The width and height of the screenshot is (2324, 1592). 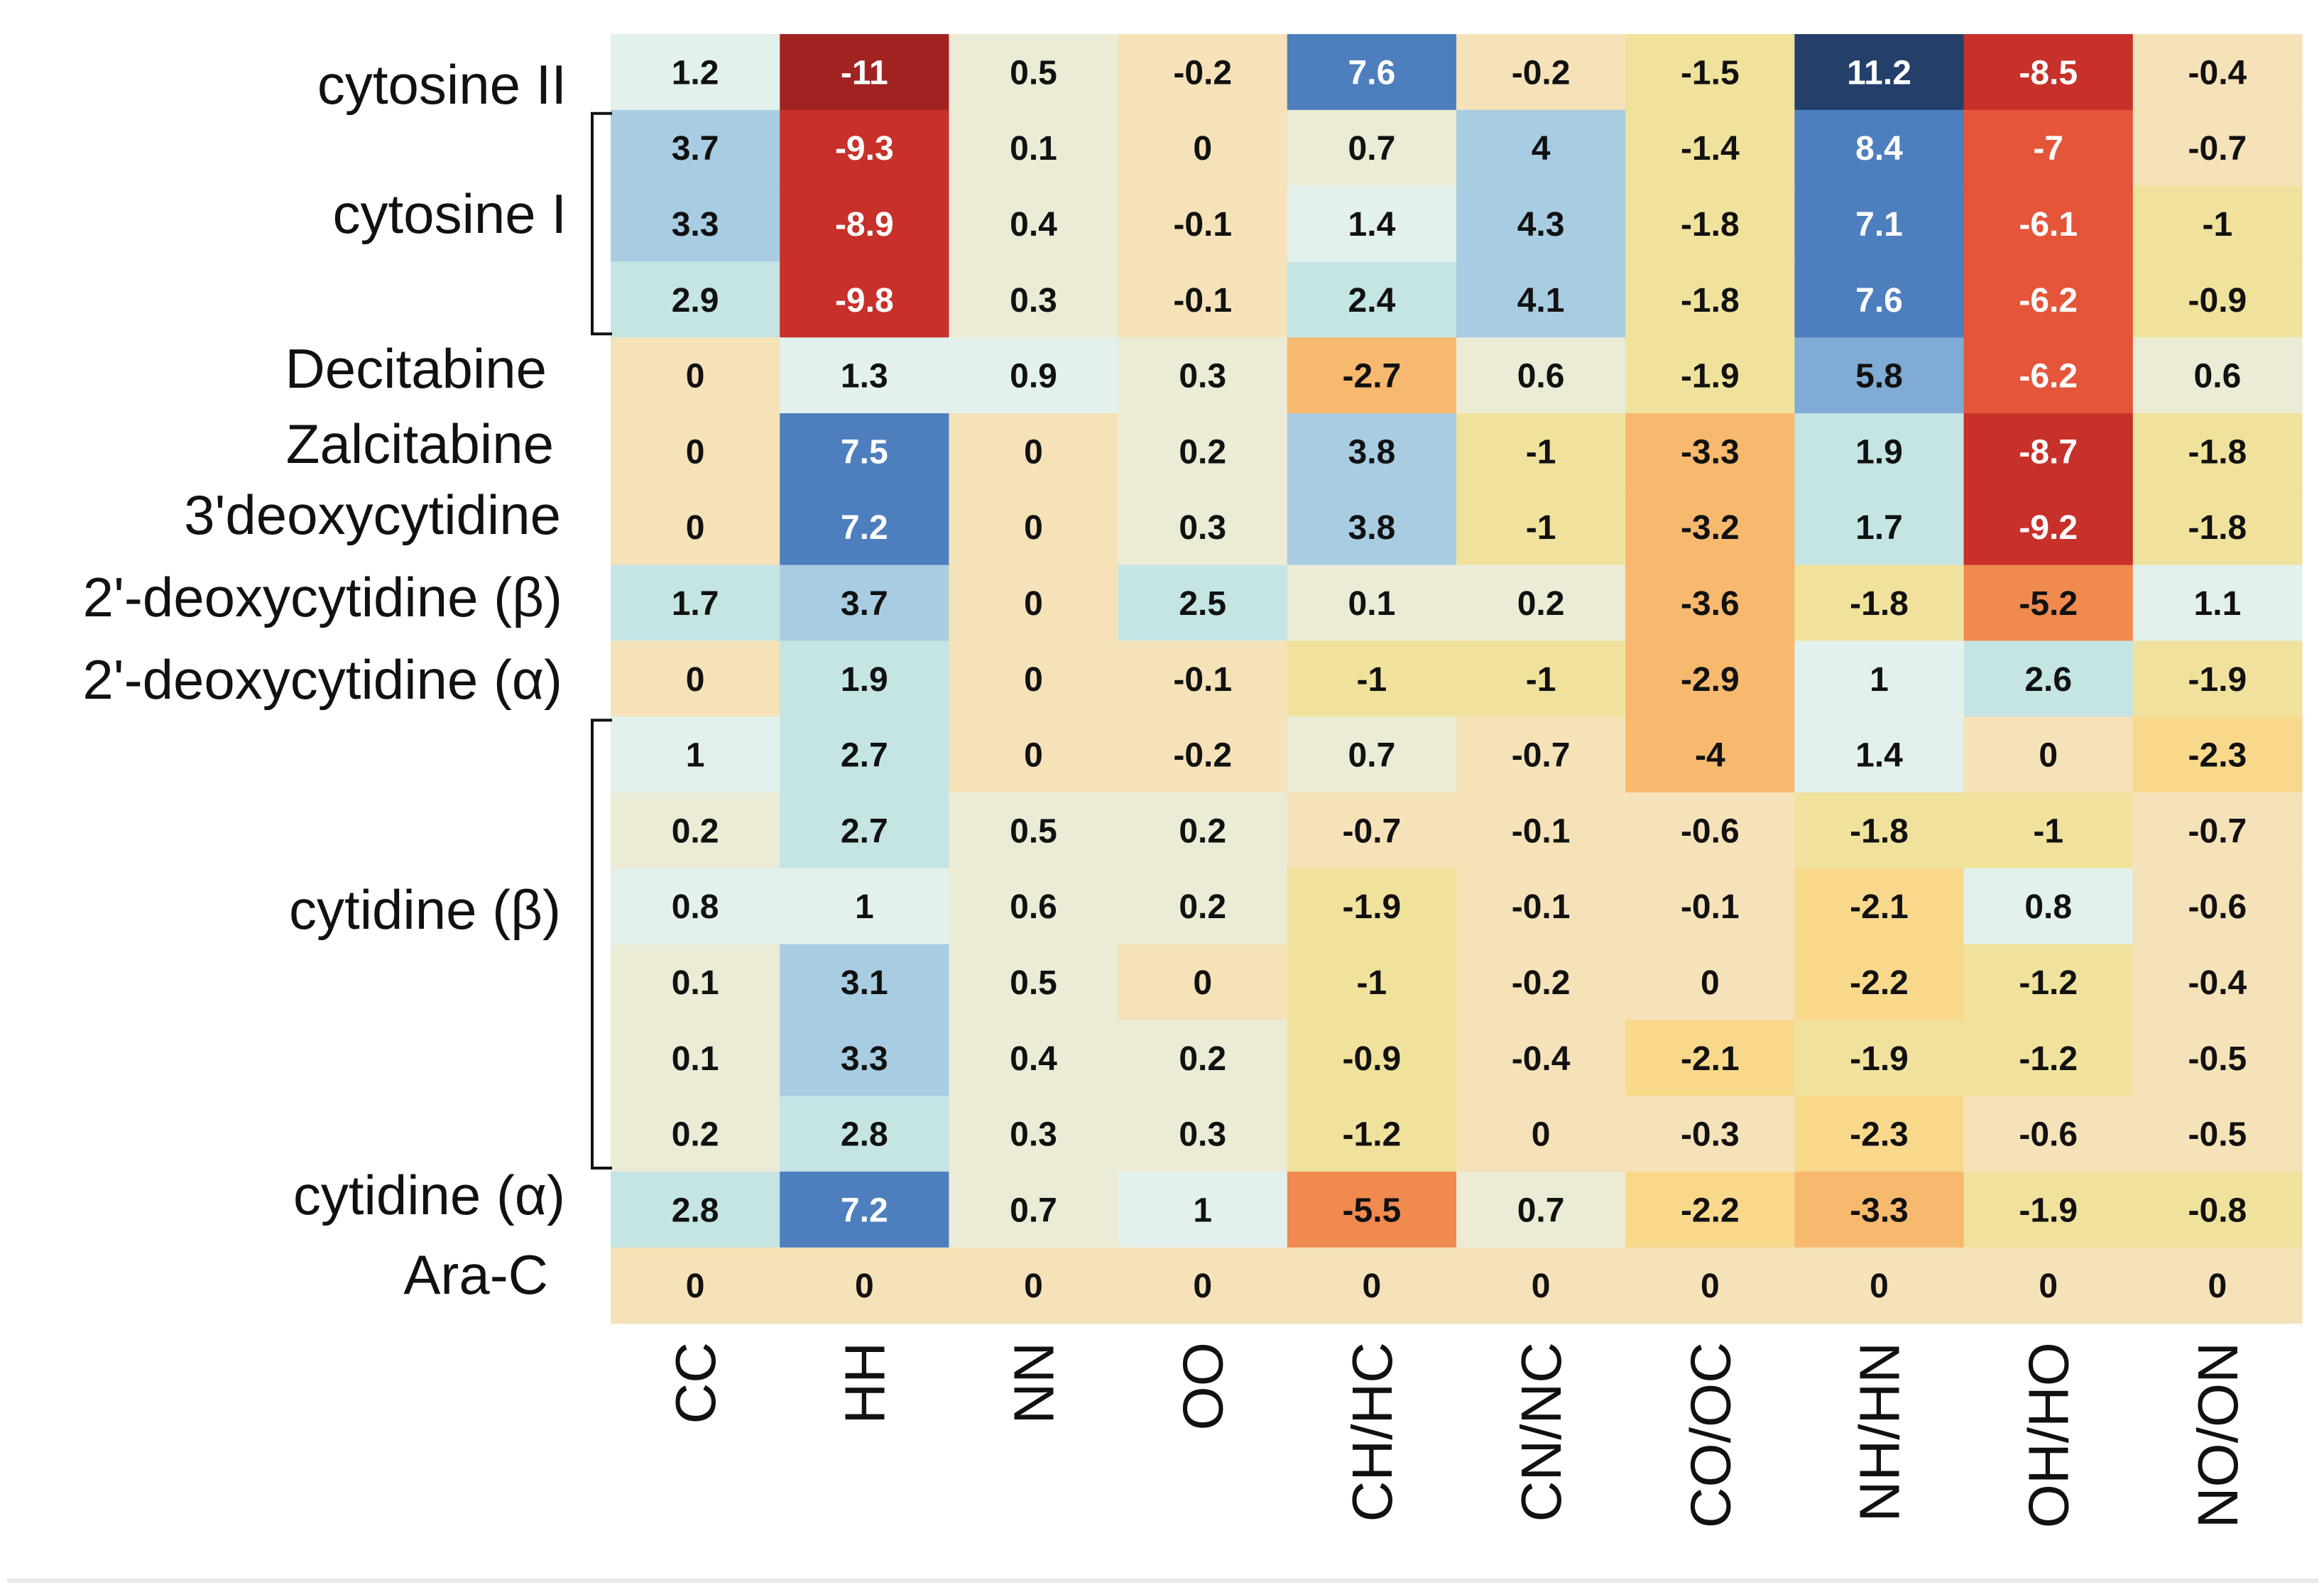 I want to click on cell-value-label: -0.8, so click(x=2217, y=1210).